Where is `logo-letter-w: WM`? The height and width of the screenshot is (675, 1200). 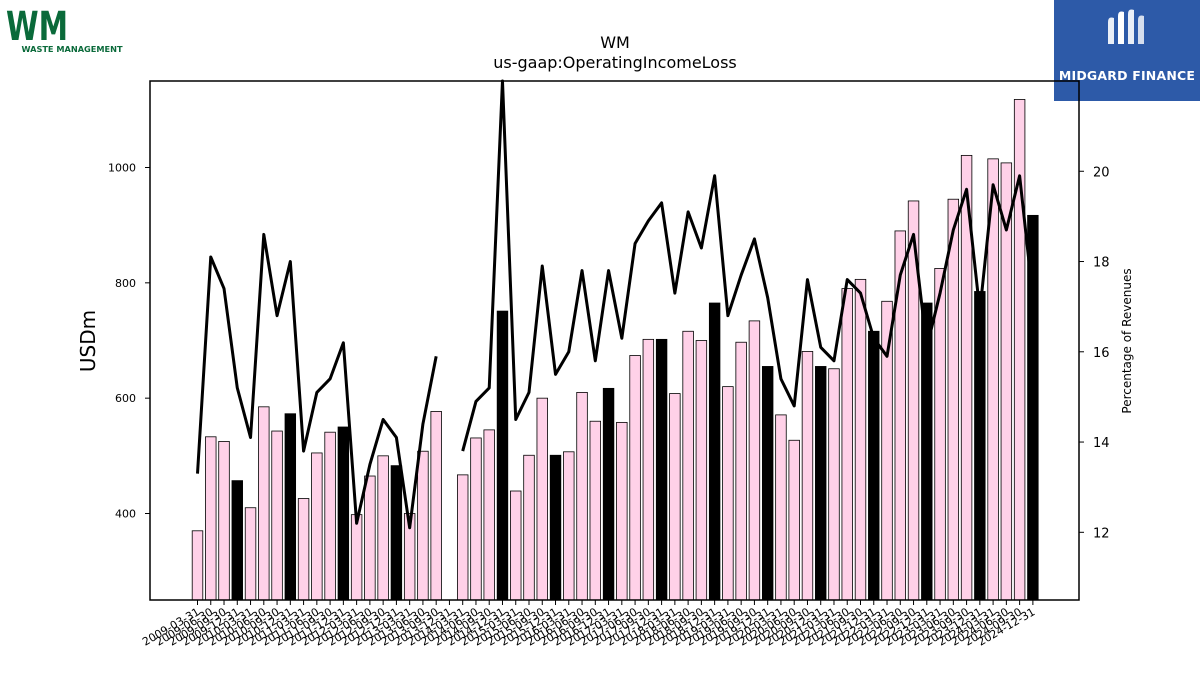 logo-letter-w: WM is located at coordinates (37, 27).